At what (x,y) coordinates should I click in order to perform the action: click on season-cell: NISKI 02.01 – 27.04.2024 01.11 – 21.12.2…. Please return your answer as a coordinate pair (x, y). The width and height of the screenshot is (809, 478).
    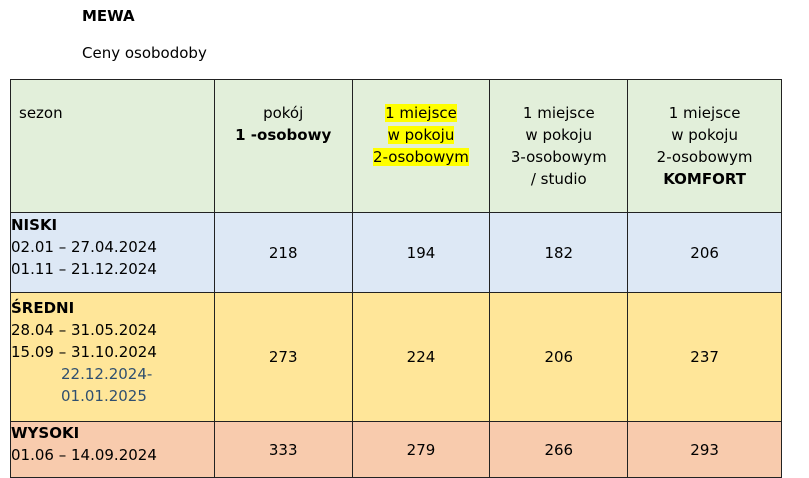
    Looking at the image, I should click on (112, 252).